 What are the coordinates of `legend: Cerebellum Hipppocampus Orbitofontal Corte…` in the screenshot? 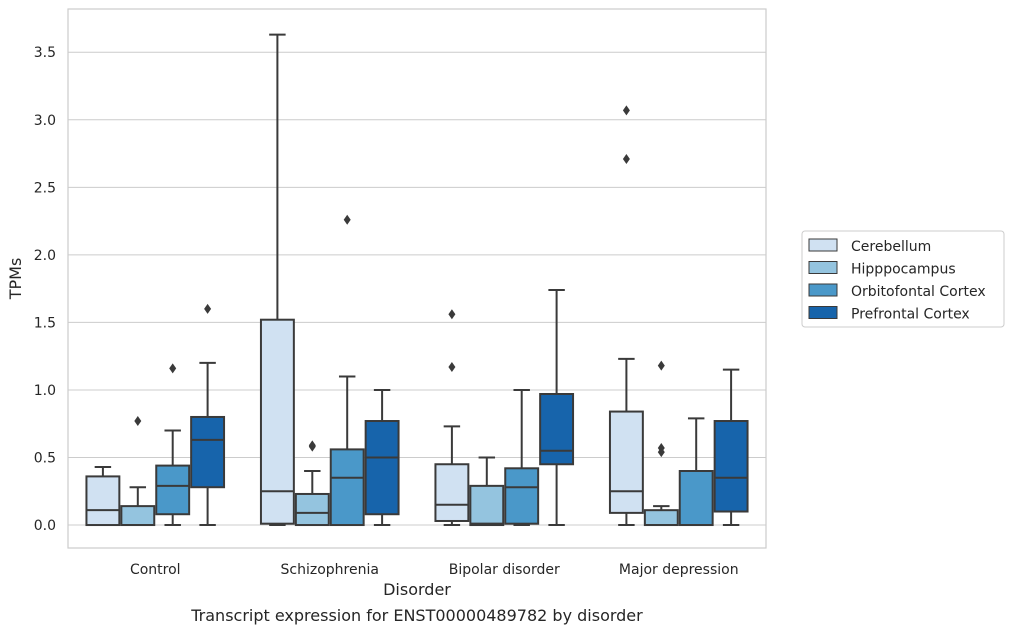 It's located at (903, 279).